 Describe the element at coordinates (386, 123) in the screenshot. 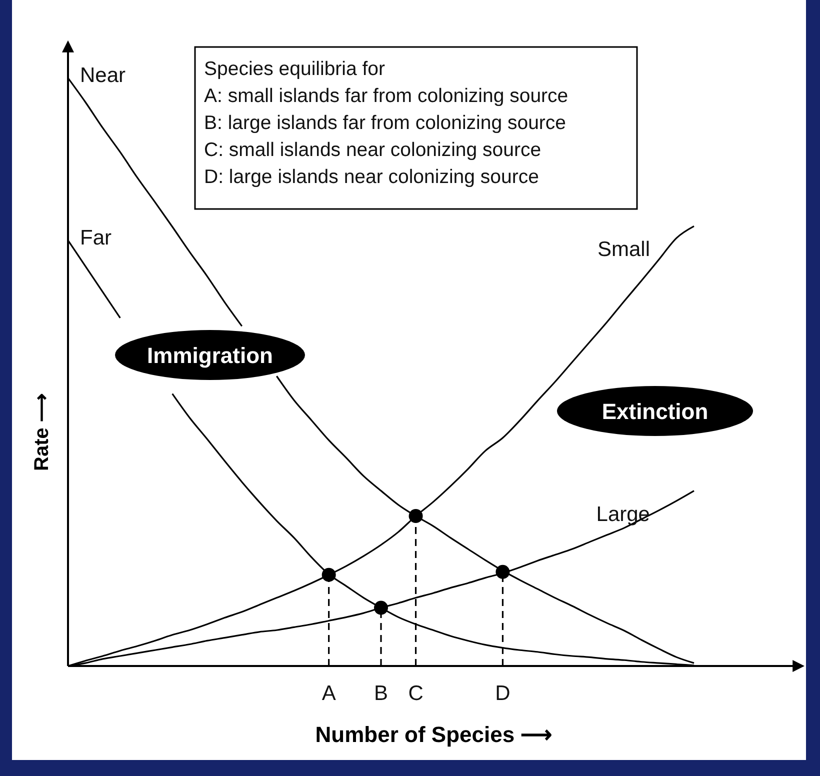

I see `annotation: Species equilibria for A: small islands far from colonizing source B: large islands far from colonizing source C: small islands near colonizing source D: large islands near colonizing source` at that location.